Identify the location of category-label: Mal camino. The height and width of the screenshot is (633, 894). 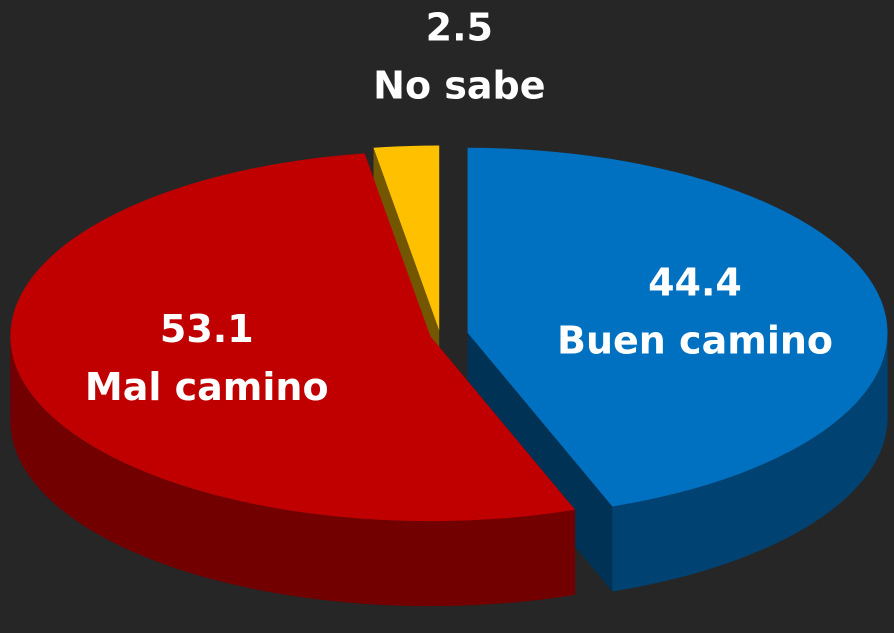
(207, 387).